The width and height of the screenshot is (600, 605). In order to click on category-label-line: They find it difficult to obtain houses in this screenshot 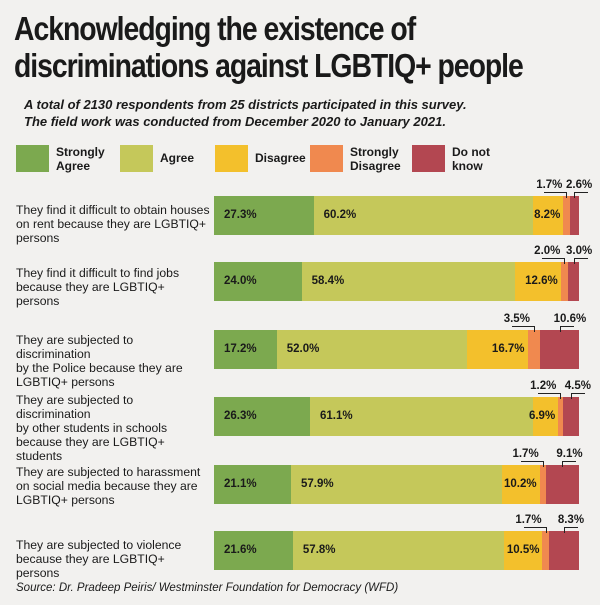, I will do `click(113, 210)`.